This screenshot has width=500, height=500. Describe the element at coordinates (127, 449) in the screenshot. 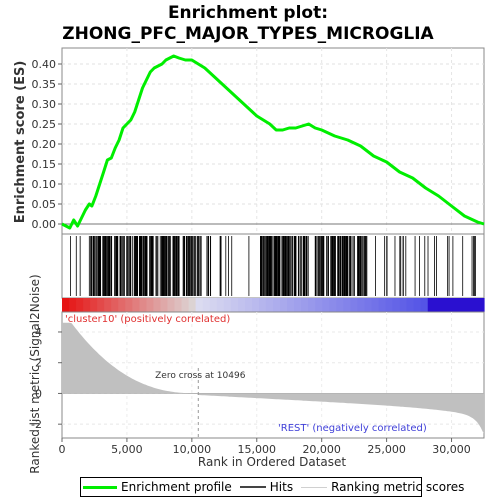

I see `metric-x-tick-label: 5,000` at that location.